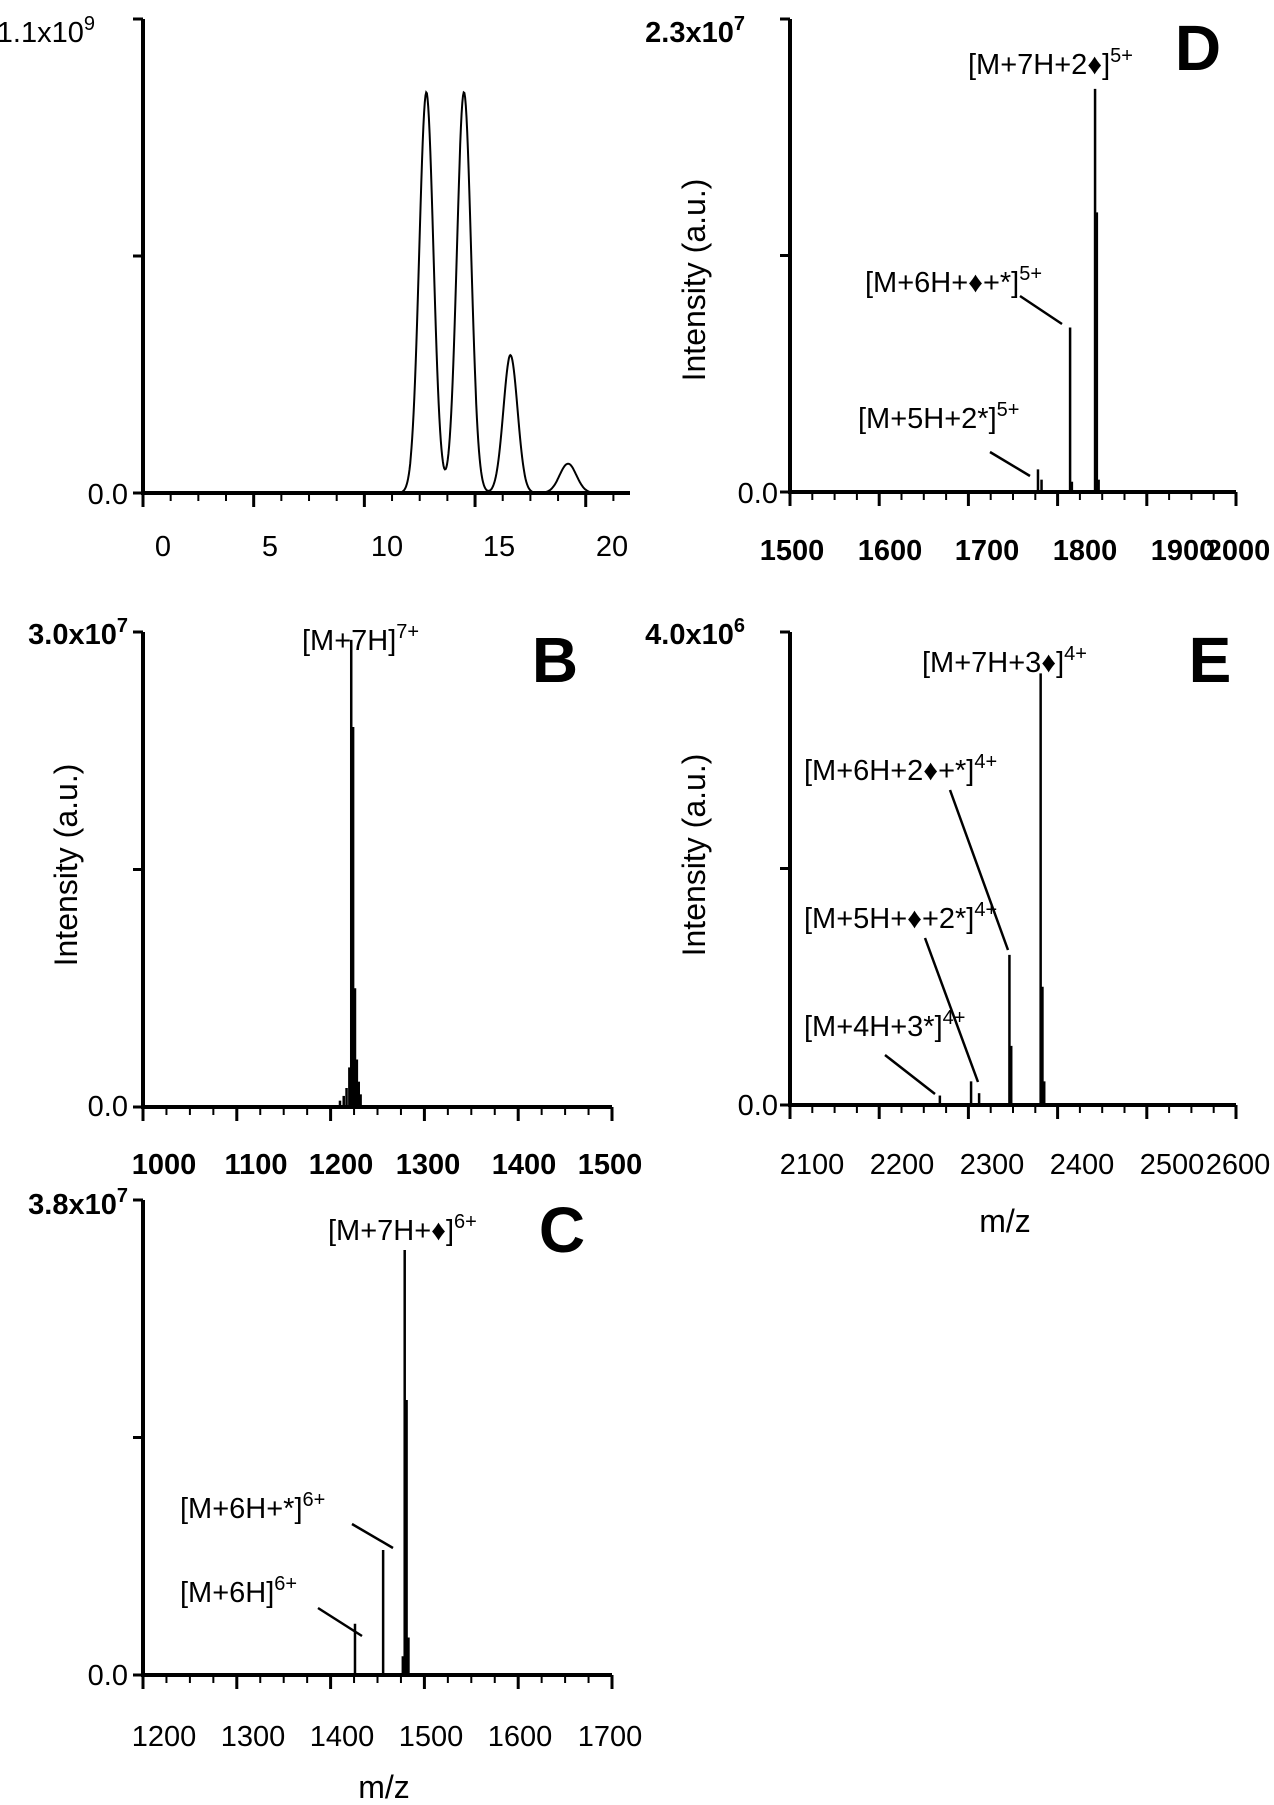  Describe the element at coordinates (387, 547) in the screenshot. I see `x-tick-label: 10` at that location.